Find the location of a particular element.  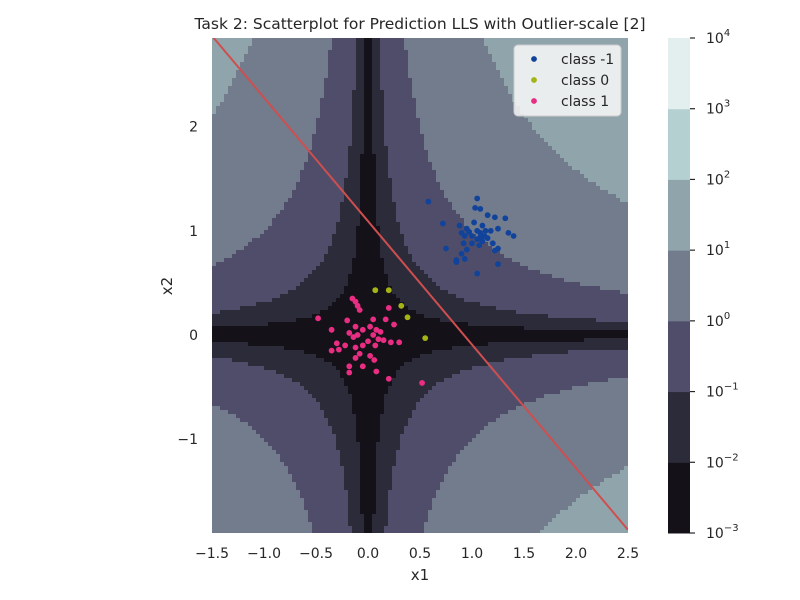

colorbar-tick-label: 10¹ is located at coordinates (718, 249).